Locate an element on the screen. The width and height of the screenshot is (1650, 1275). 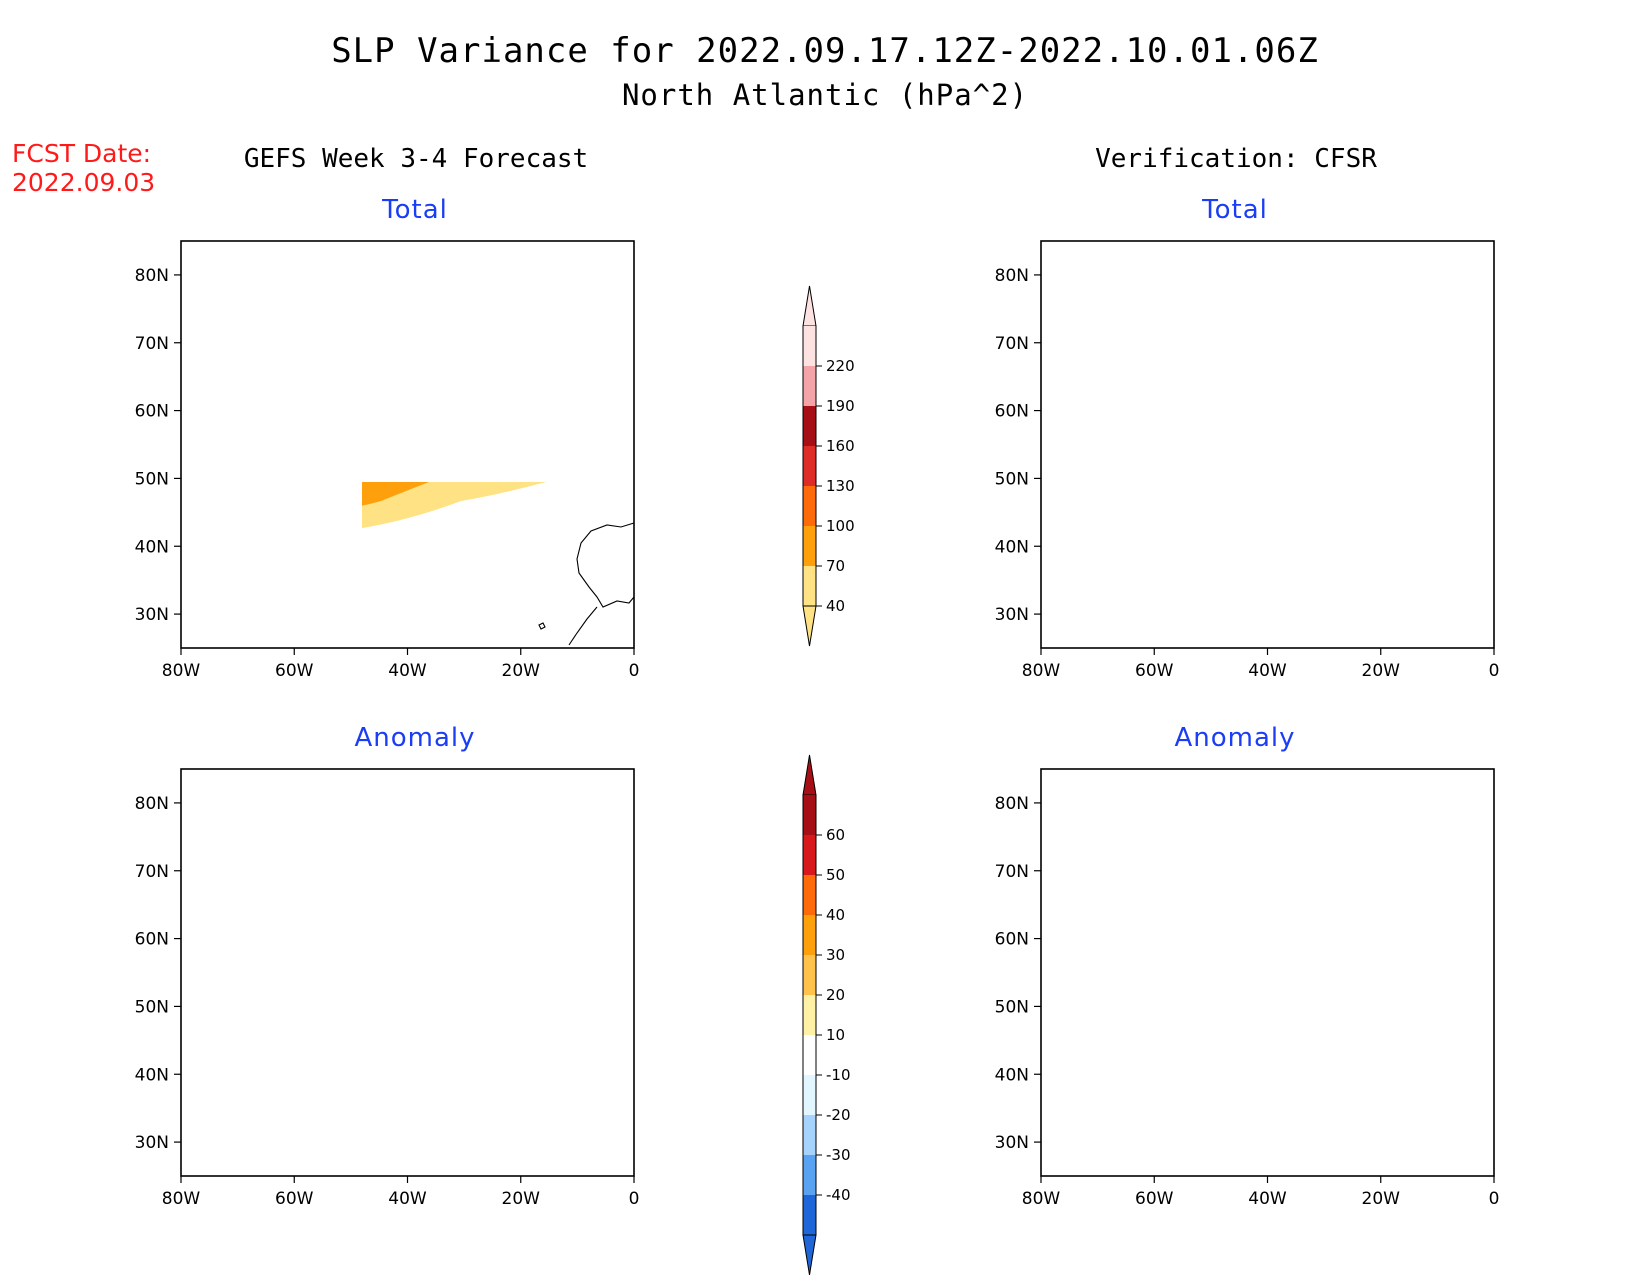
colorbar-label: 60 is located at coordinates (835, 835).